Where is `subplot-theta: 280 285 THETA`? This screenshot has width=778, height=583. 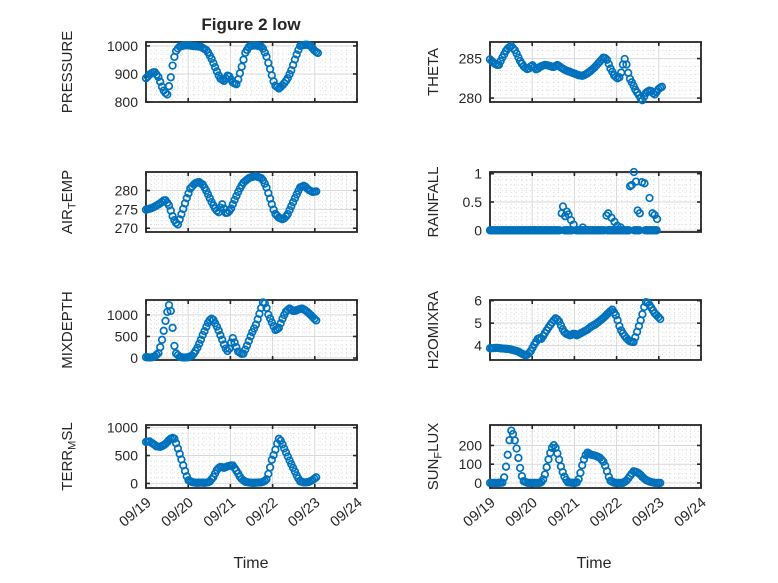 subplot-theta: 280 285 THETA is located at coordinates (563, 73).